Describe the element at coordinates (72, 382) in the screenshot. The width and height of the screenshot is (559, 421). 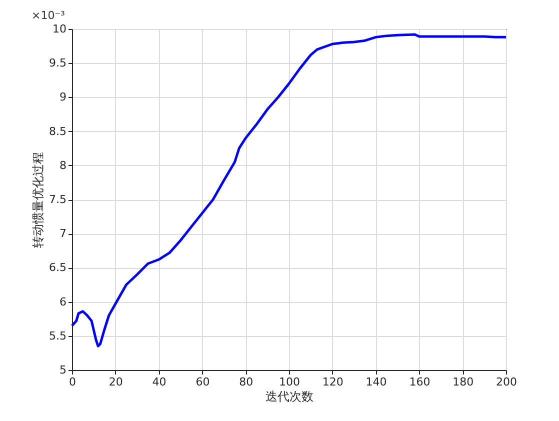
I see `x-tick-label: 0` at that location.